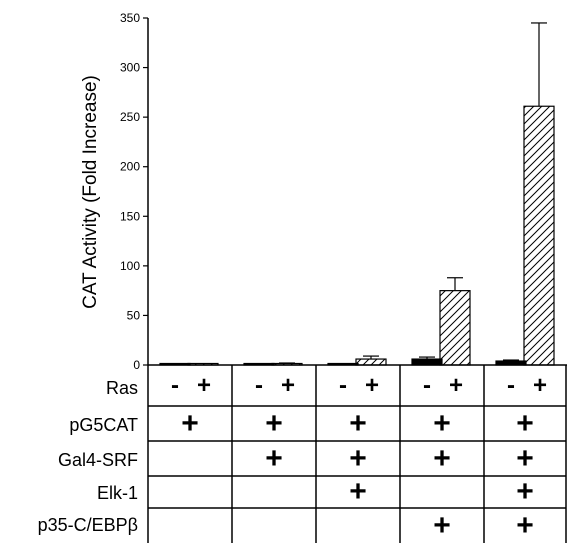 Image resolution: width=567 pixels, height=543 pixels. I want to click on y-tick-label: 50, so click(134, 315).